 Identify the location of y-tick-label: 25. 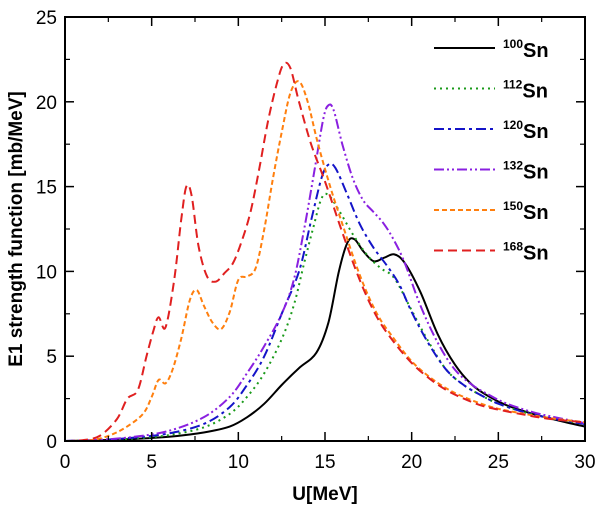
(46, 18).